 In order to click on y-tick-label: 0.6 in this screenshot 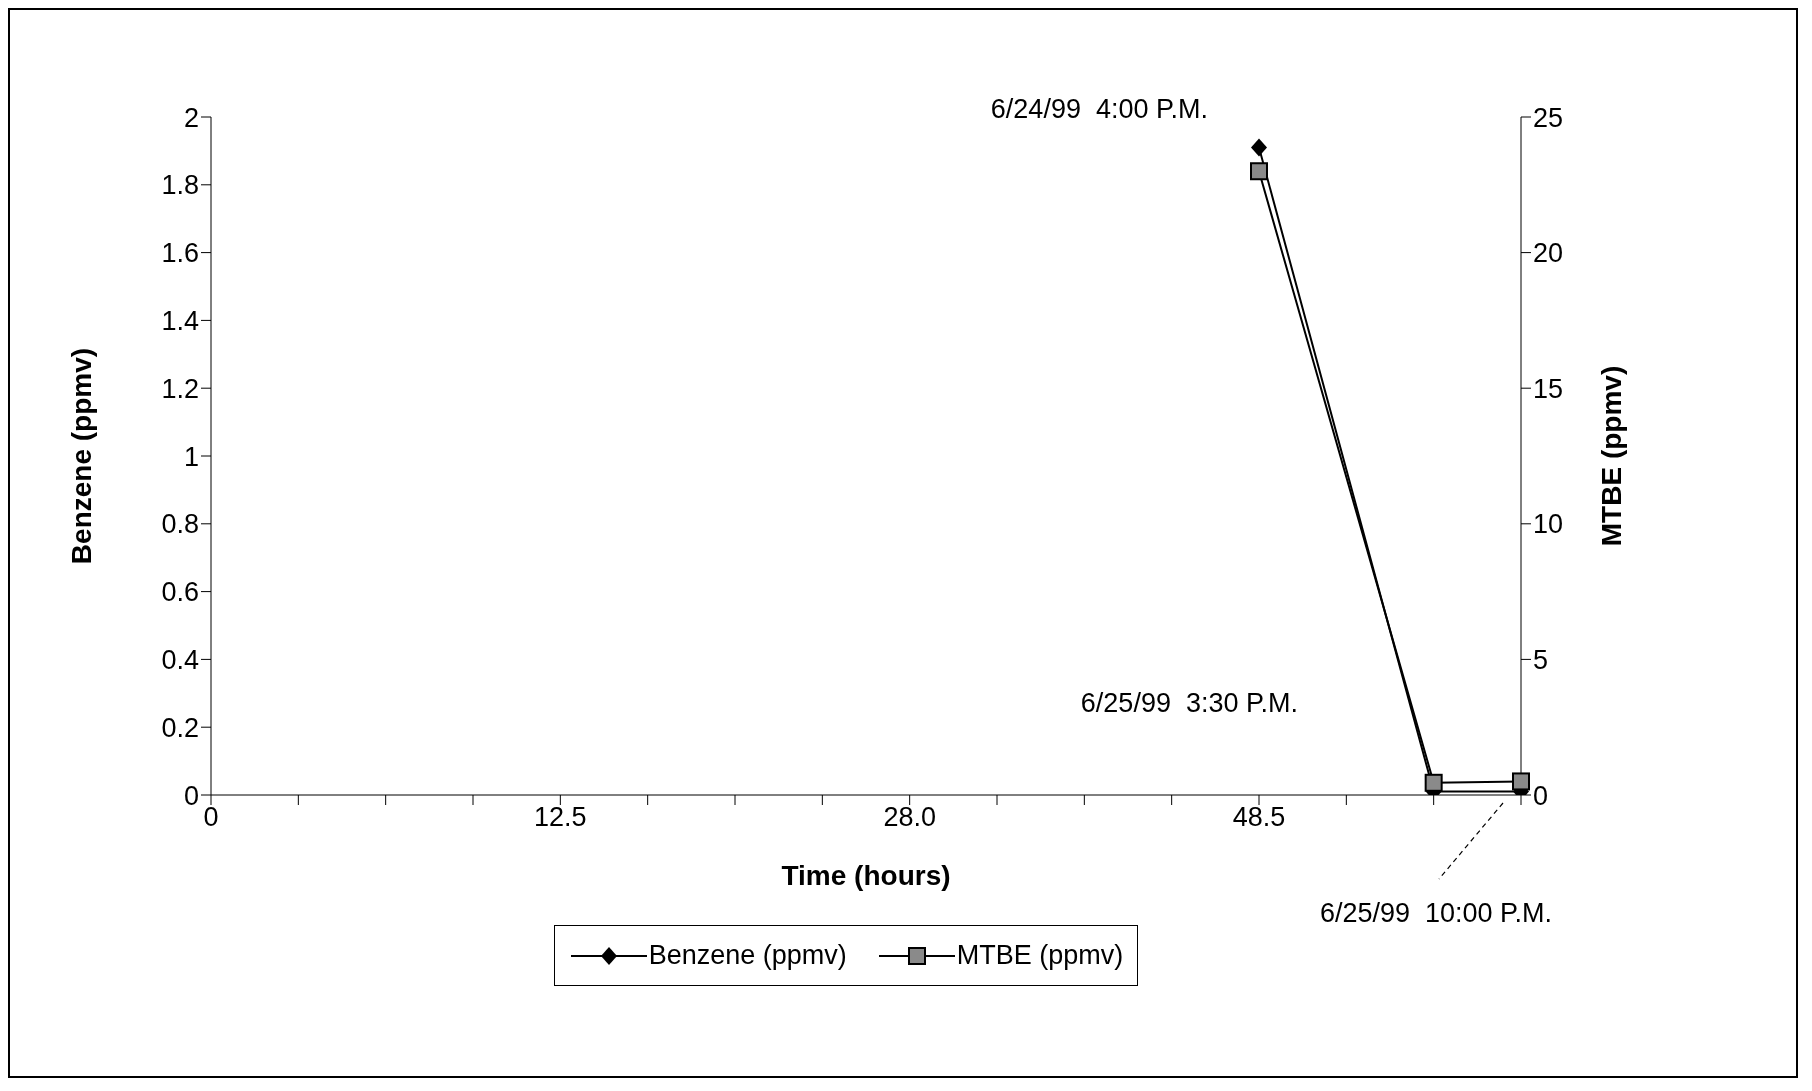, I will do `click(180, 592)`.